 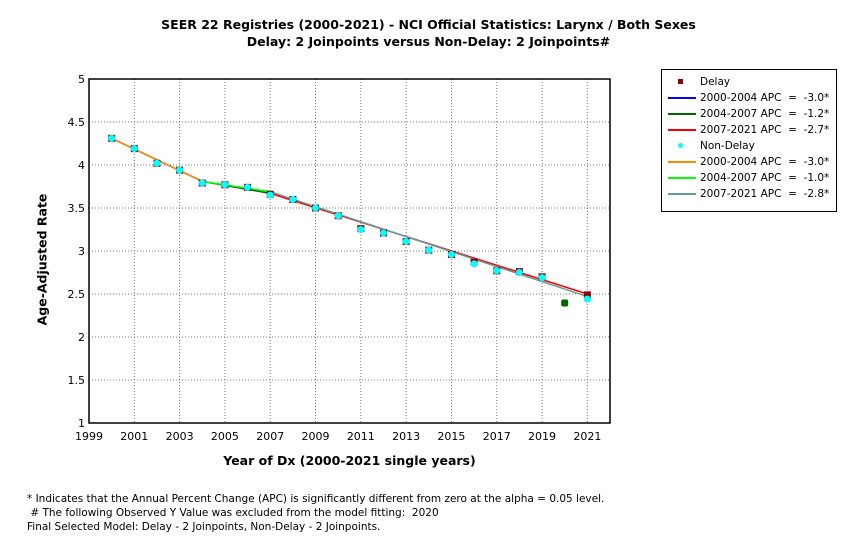 What do you see at coordinates (361, 436) in the screenshot?
I see `x-tick-label: 2011` at bounding box center [361, 436].